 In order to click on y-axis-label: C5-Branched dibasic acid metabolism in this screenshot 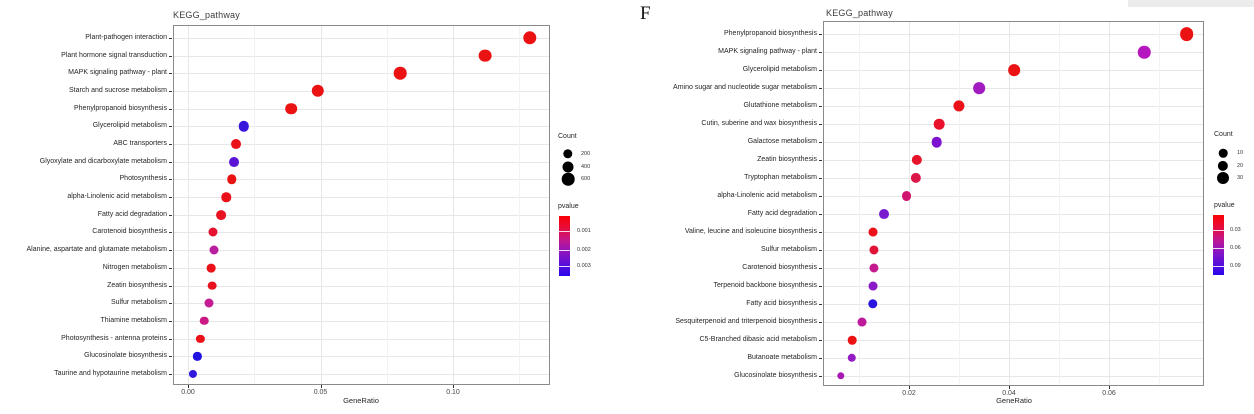, I will do `click(758, 339)`.